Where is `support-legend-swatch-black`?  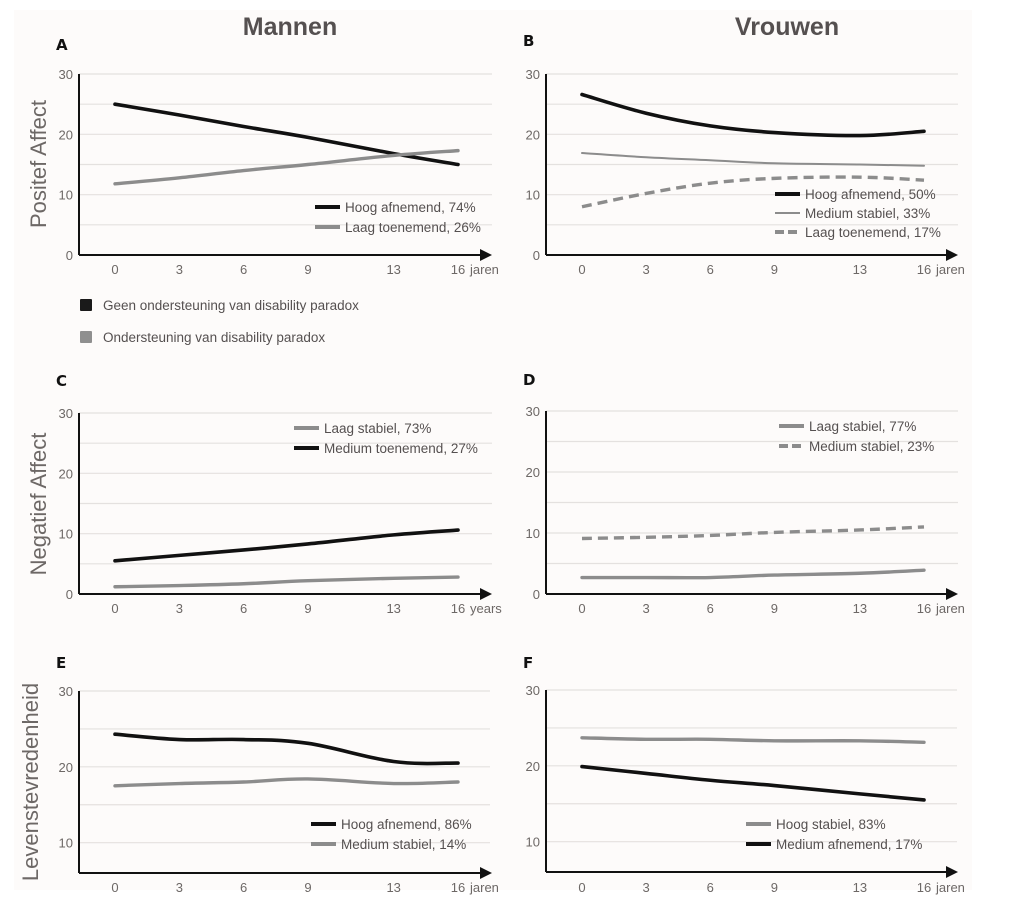 support-legend-swatch-black is located at coordinates (86, 305).